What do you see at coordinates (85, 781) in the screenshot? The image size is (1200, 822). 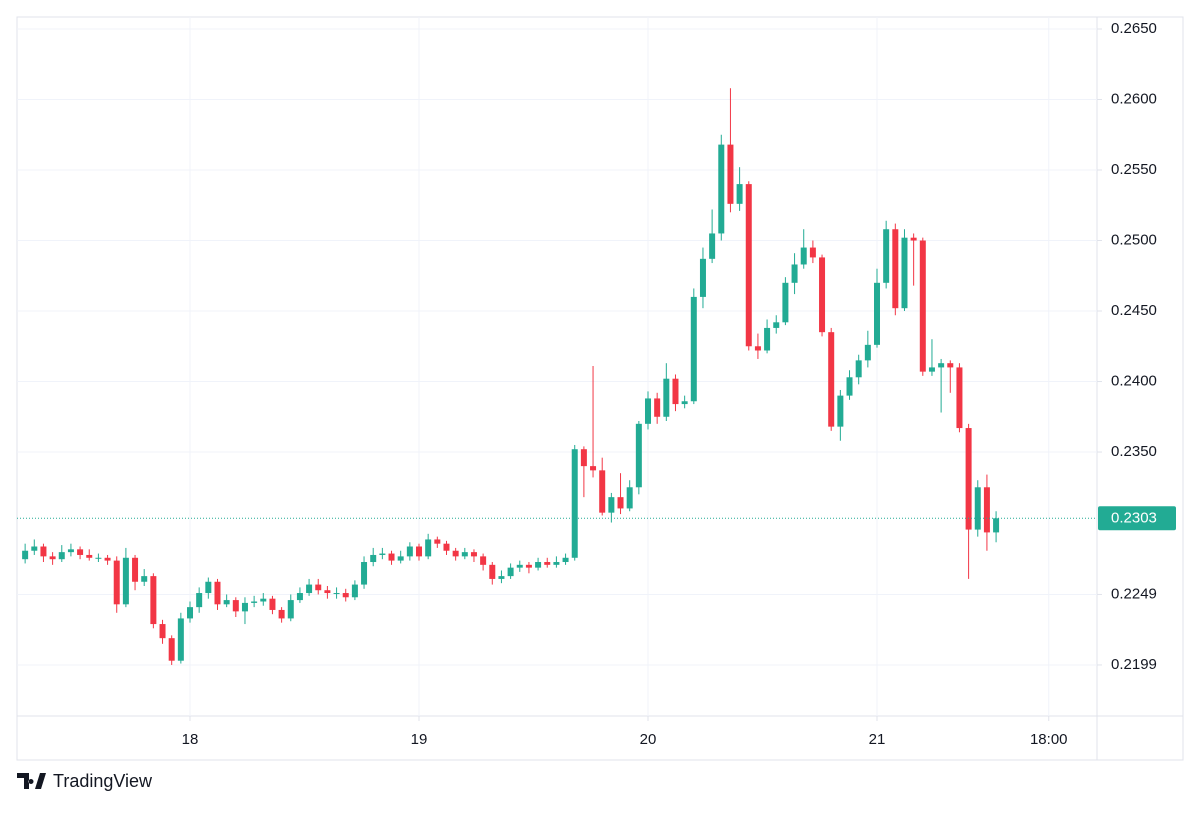 I see `logo: TradingView` at bounding box center [85, 781].